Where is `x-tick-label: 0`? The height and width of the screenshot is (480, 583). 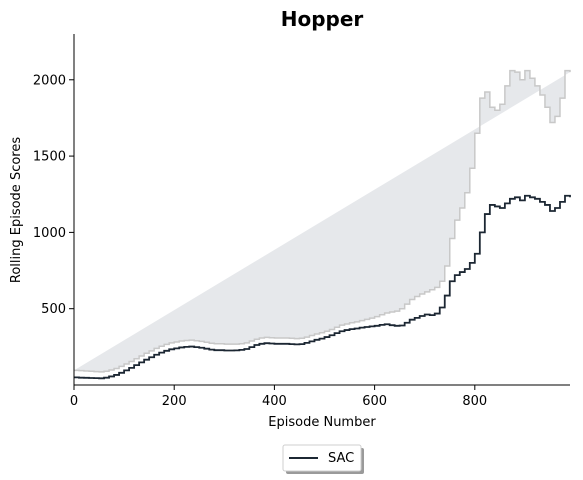
x-tick-label: 0 is located at coordinates (74, 401).